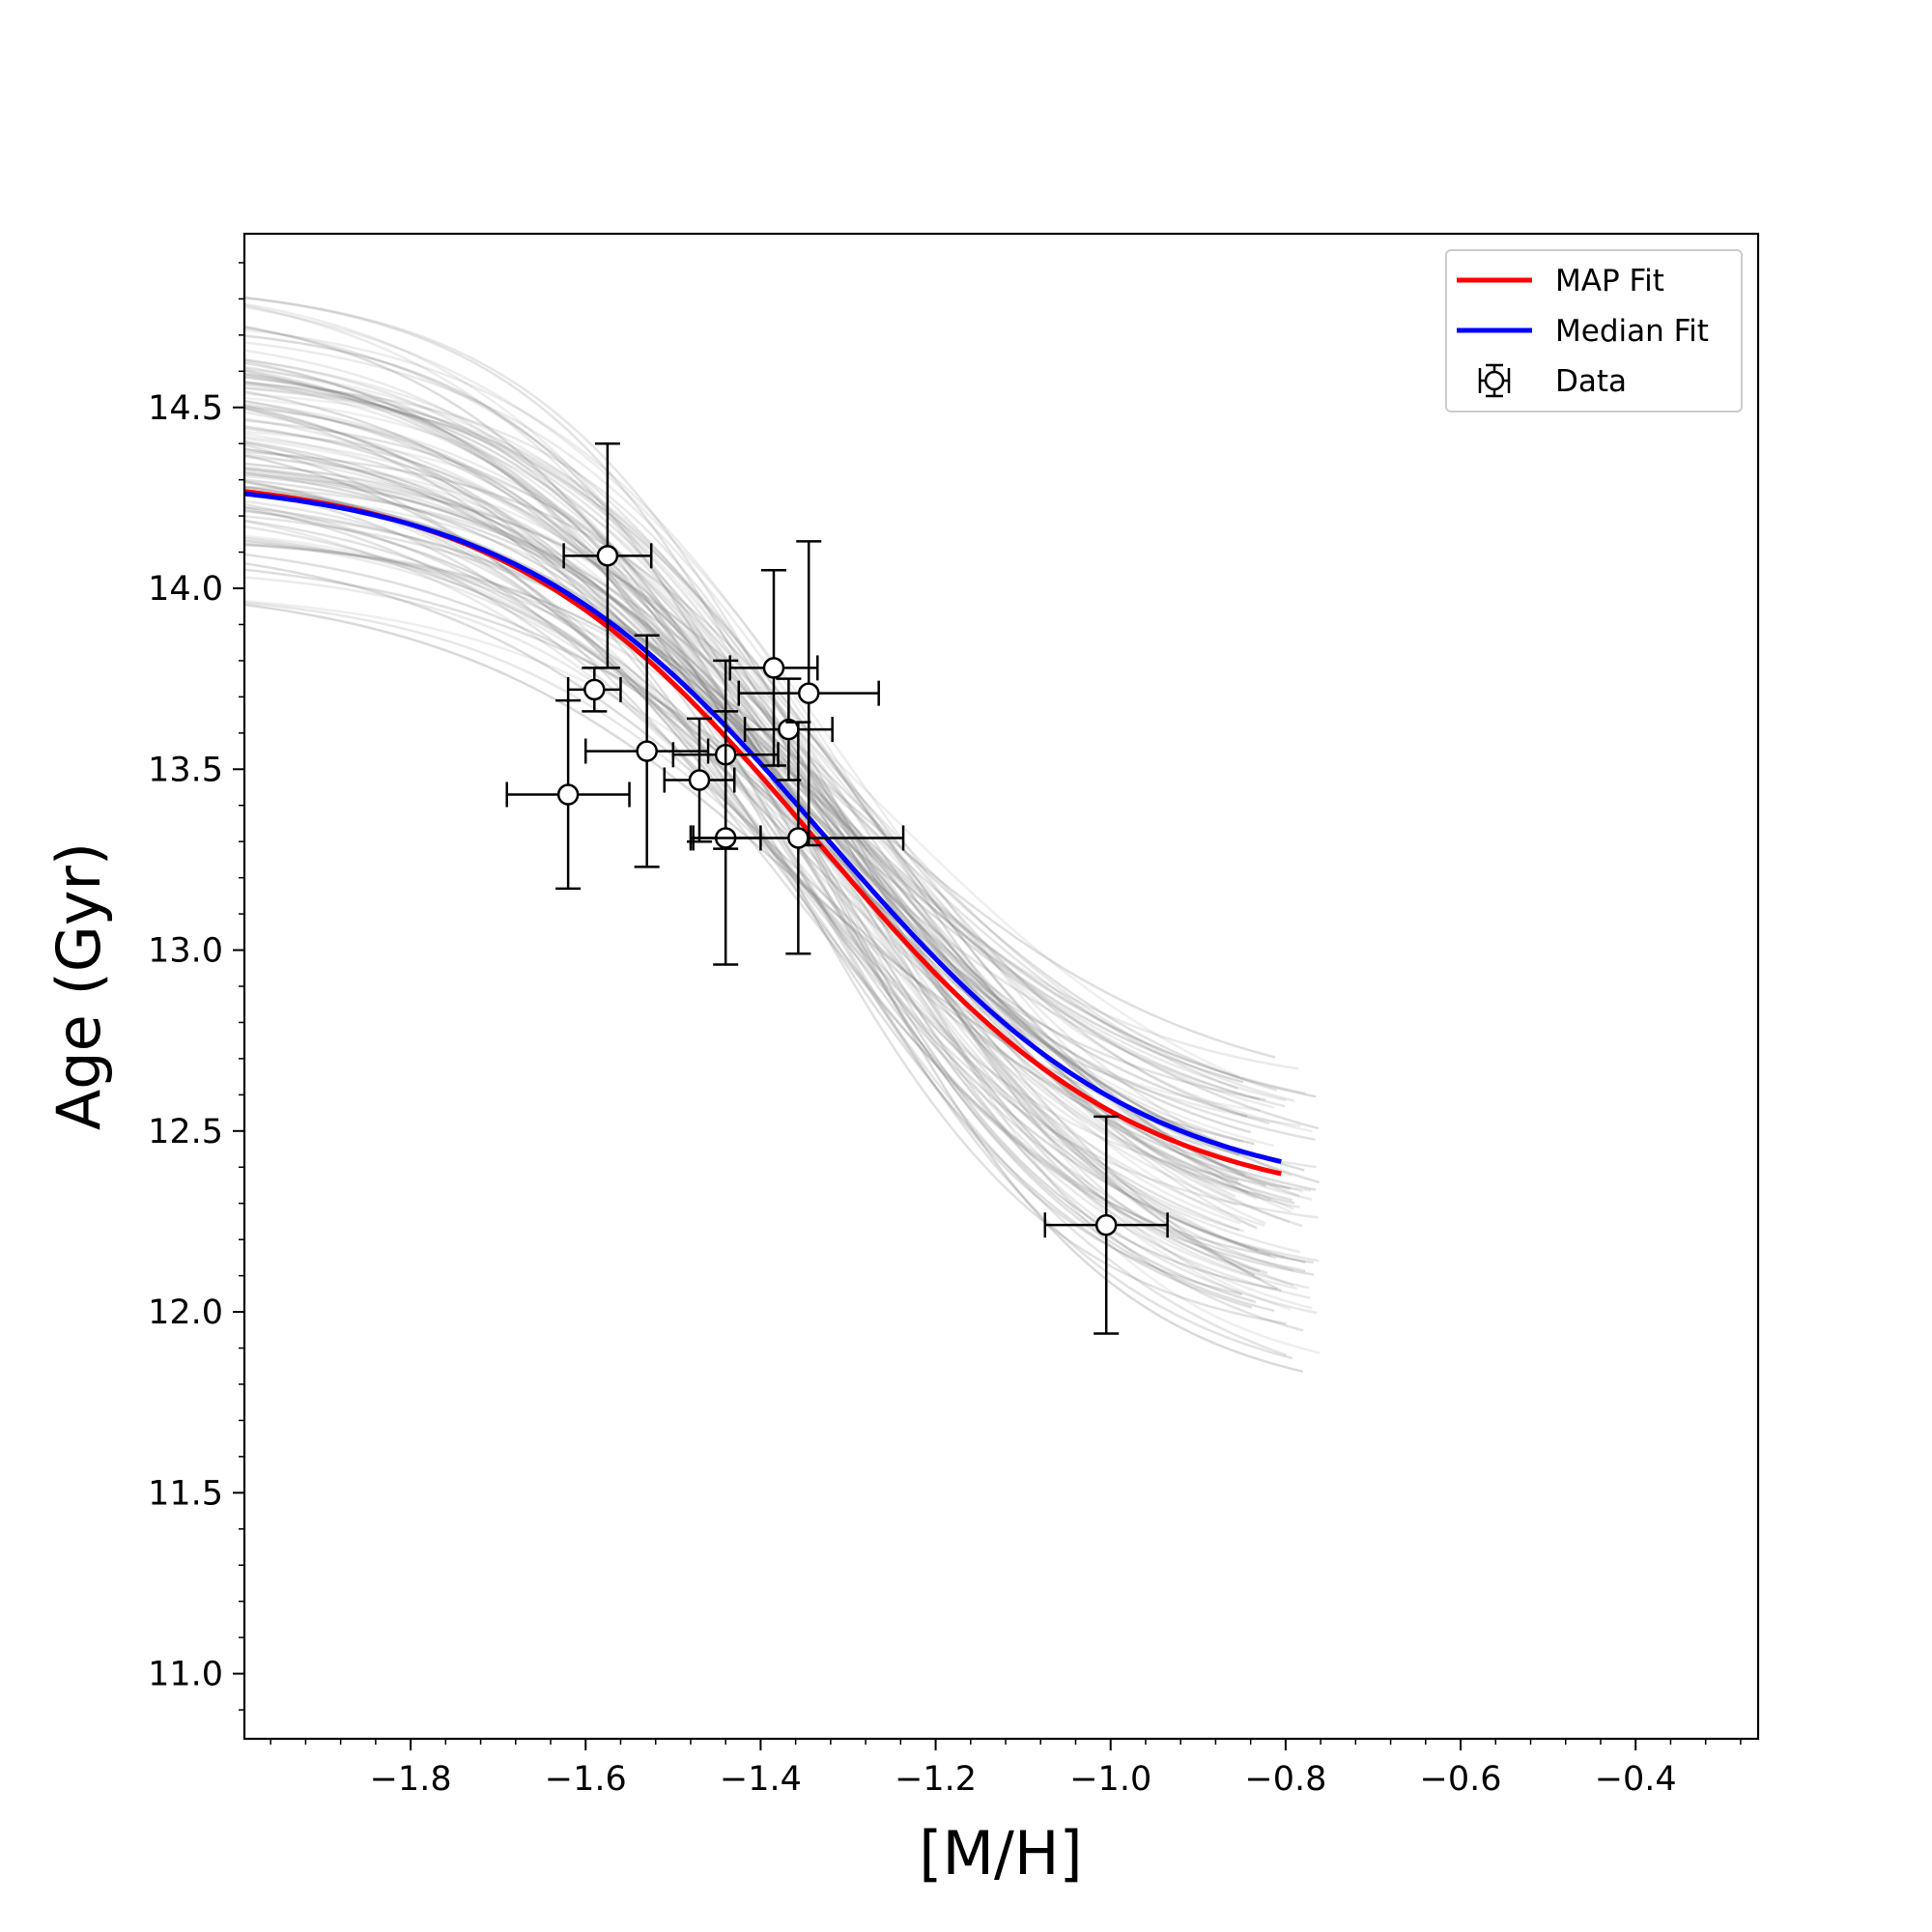 Image resolution: width=1932 pixels, height=1932 pixels. Describe the element at coordinates (1591, 381) in the screenshot. I see `legend-data-label: Data` at that location.